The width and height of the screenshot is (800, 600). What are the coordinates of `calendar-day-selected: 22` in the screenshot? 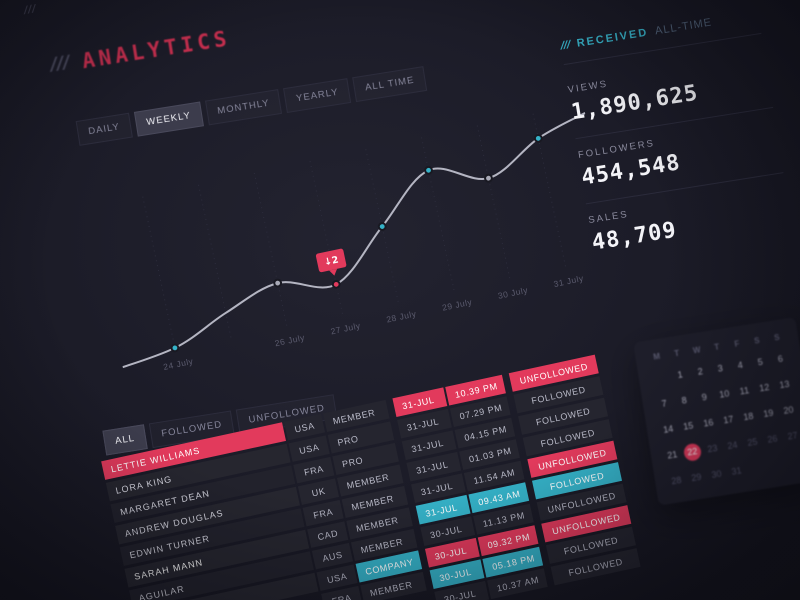 It's located at (692, 452).